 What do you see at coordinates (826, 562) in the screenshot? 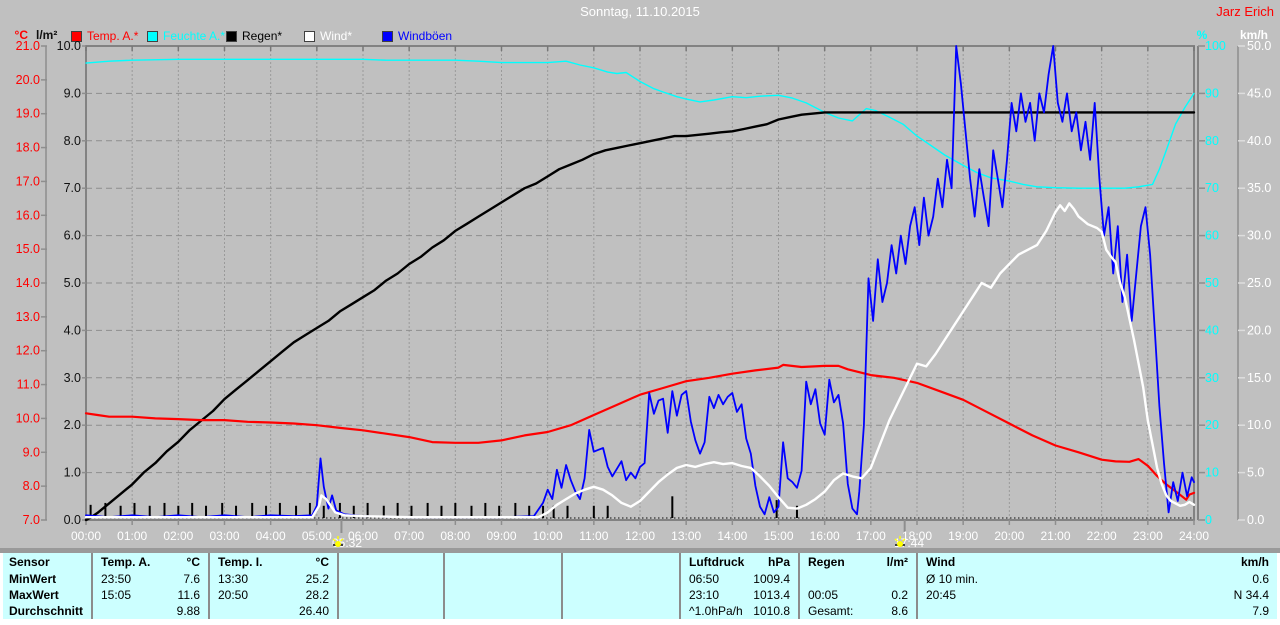
I see `cell-time-value: Regen` at bounding box center [826, 562].